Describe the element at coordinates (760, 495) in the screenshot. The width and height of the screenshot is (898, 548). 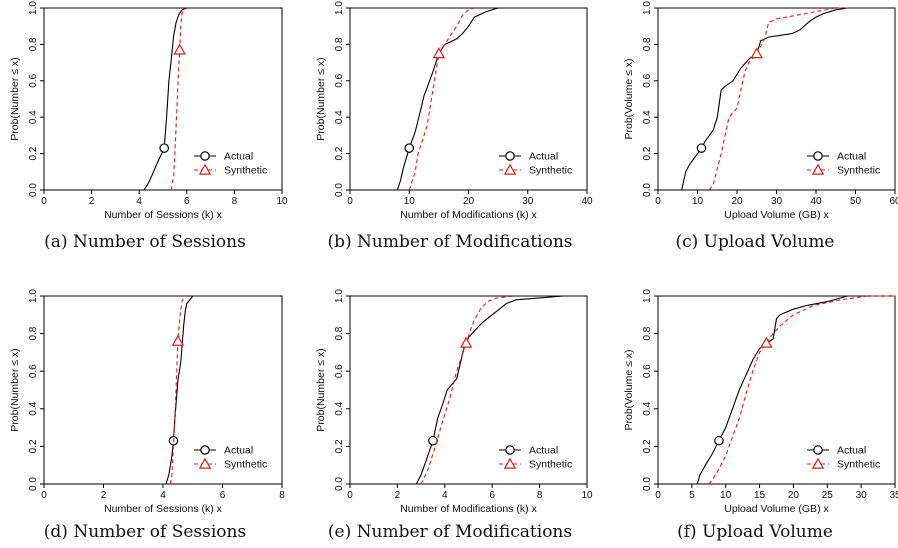
I see `chart-f-x-tick-label: 15` at that location.